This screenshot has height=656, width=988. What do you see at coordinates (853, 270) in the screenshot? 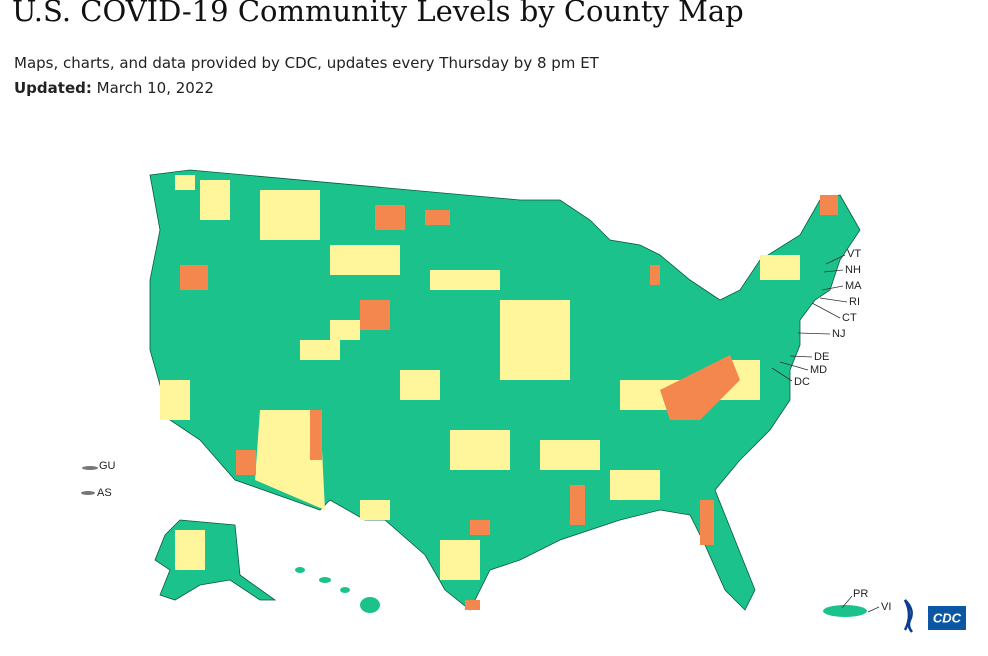
I see `region-label: NH` at bounding box center [853, 270].